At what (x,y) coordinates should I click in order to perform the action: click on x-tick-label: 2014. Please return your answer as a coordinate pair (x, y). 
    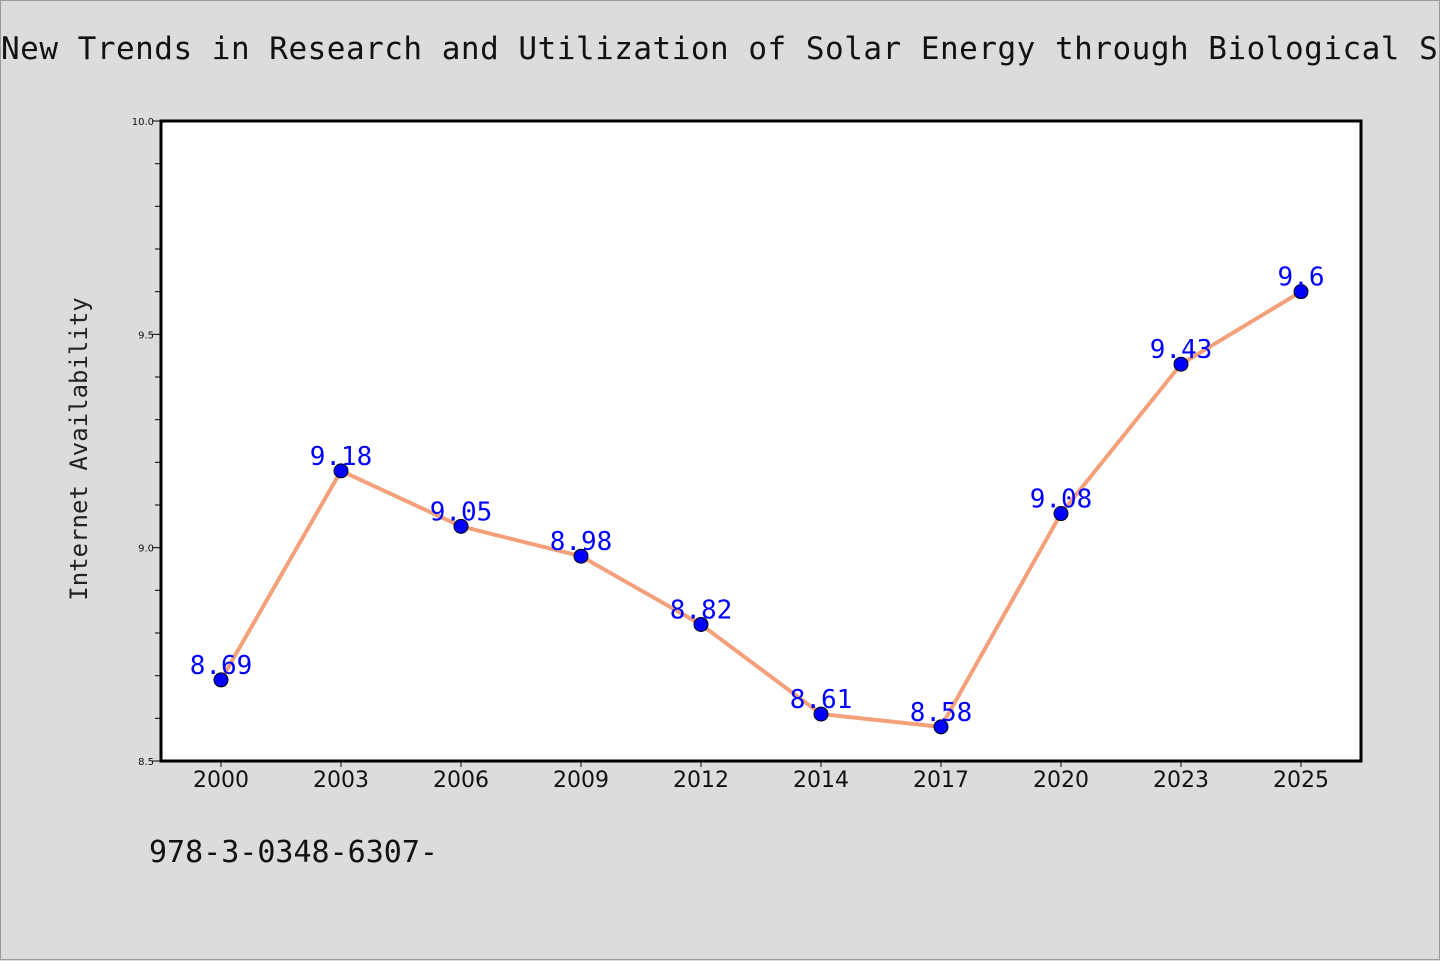
    Looking at the image, I should click on (821, 780).